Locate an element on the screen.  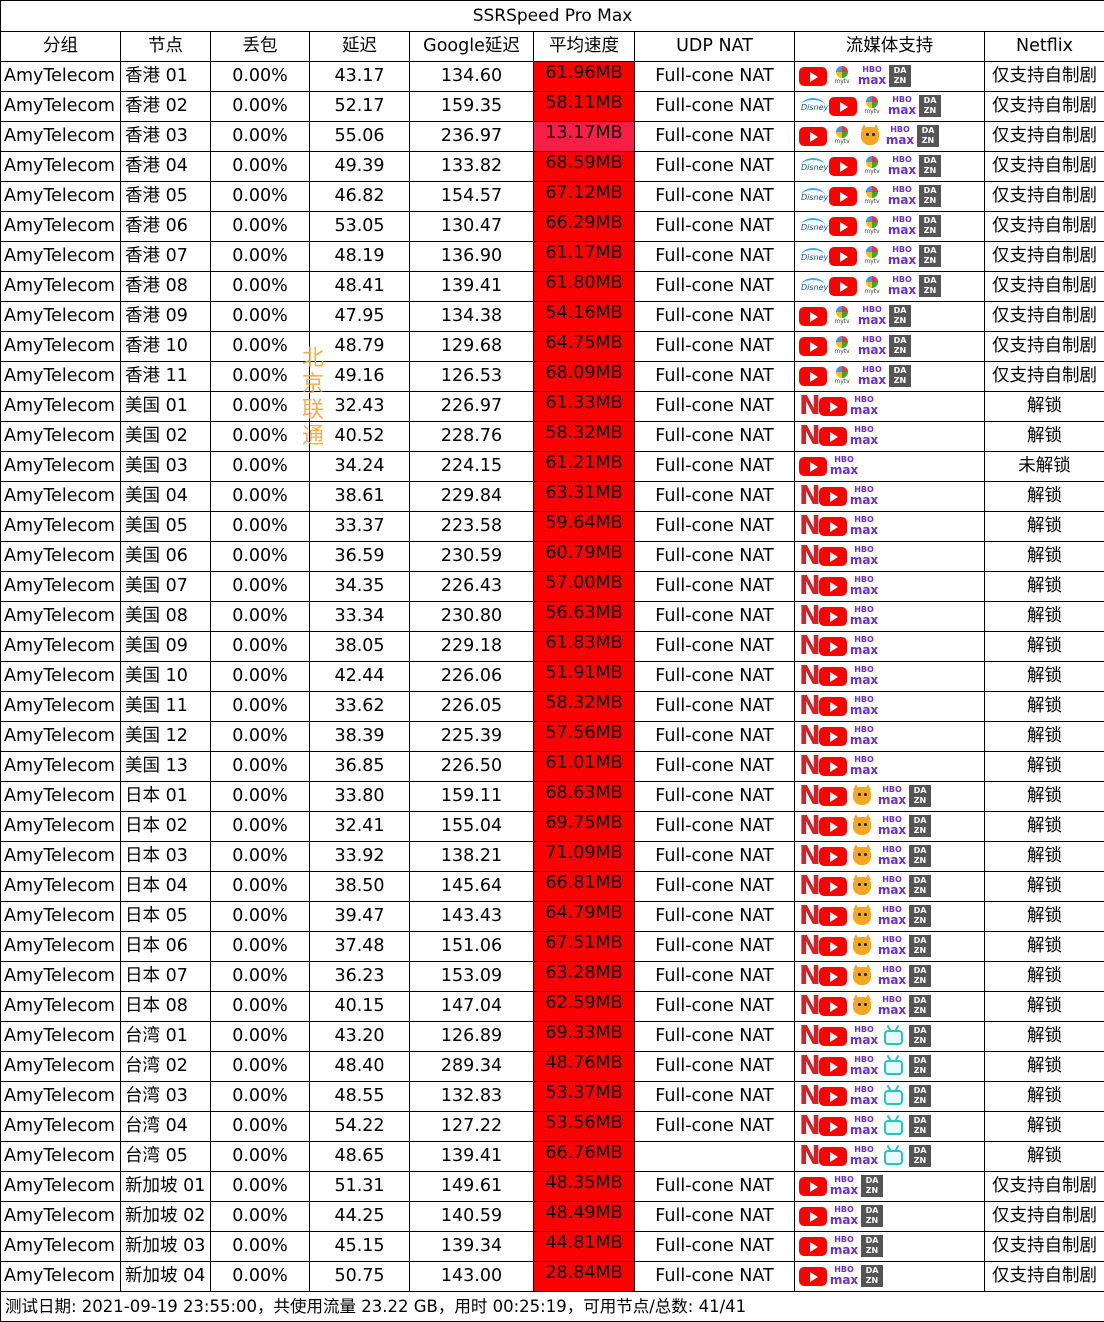
cell-google-ping: 140.59 is located at coordinates (472, 1217).